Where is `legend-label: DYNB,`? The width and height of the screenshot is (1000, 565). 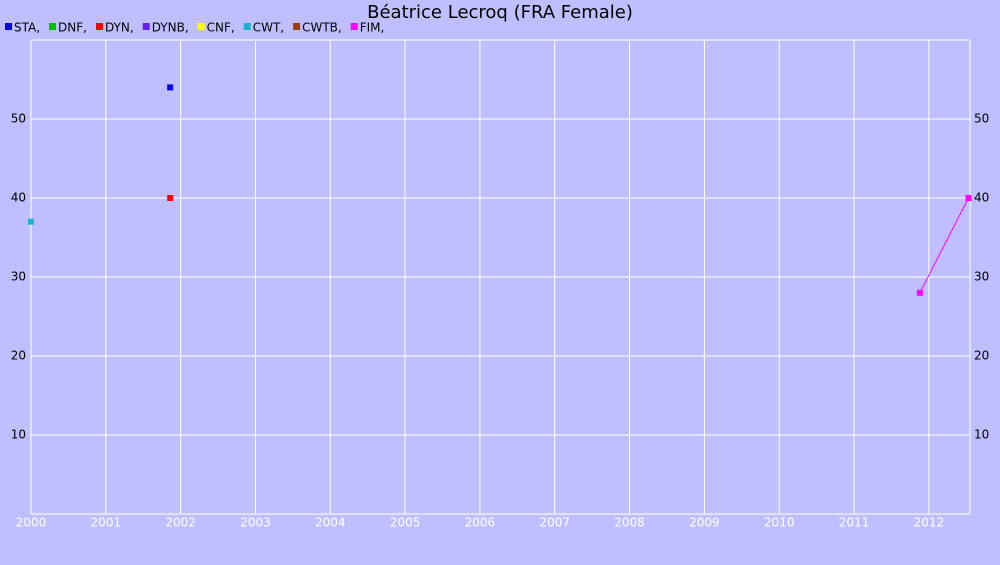 legend-label: DYNB, is located at coordinates (170, 28).